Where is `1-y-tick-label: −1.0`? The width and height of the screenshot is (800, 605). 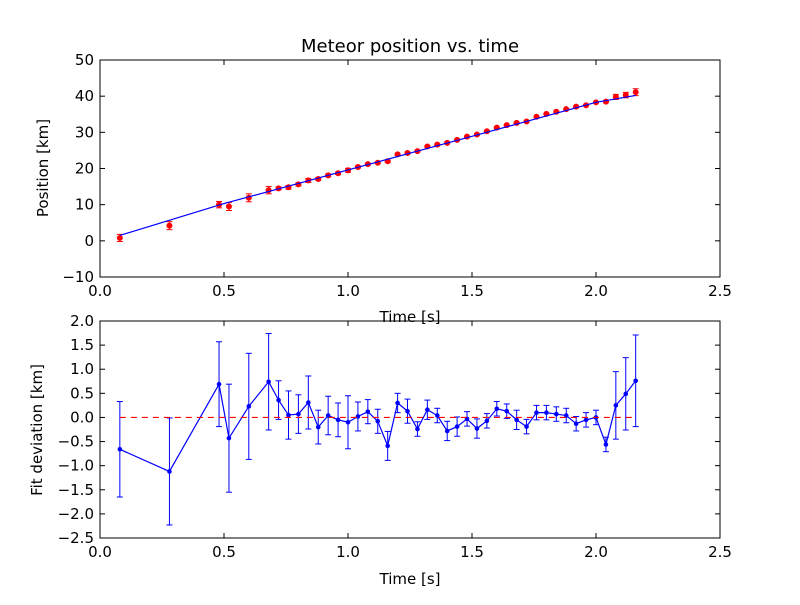 1-y-tick-label: −1.0 is located at coordinates (76, 466).